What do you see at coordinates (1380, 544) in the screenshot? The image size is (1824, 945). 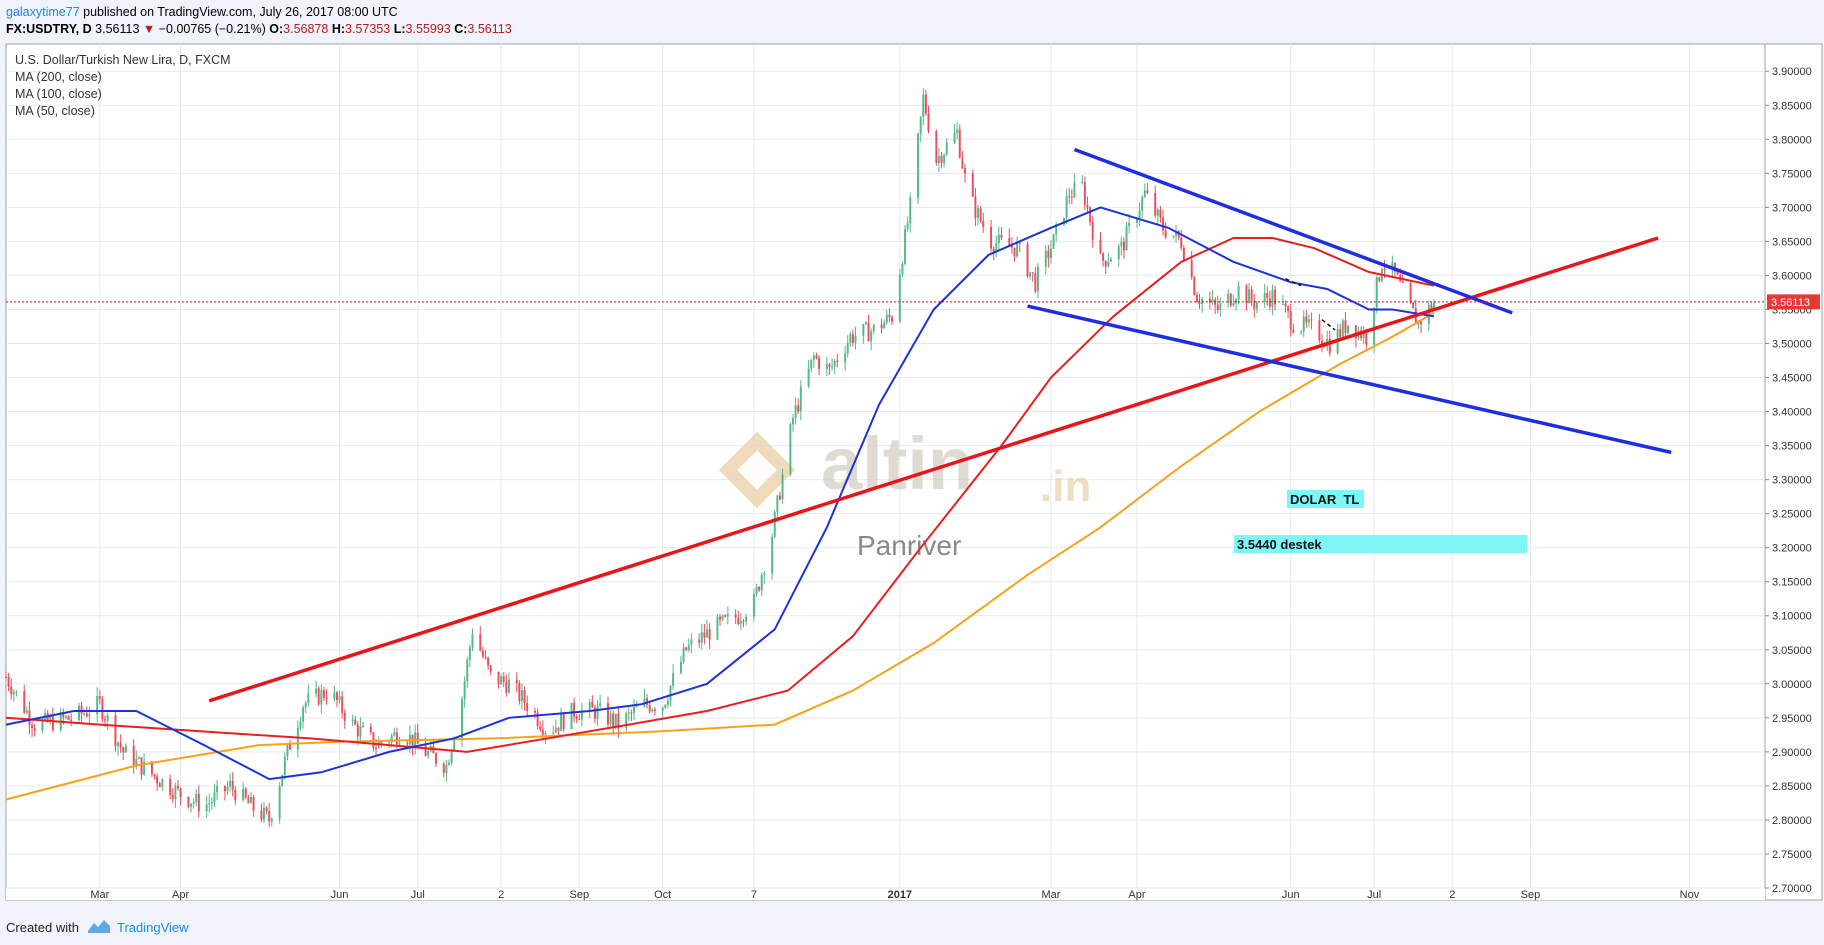 I see `annotation-support: 3.5440 destek` at bounding box center [1380, 544].